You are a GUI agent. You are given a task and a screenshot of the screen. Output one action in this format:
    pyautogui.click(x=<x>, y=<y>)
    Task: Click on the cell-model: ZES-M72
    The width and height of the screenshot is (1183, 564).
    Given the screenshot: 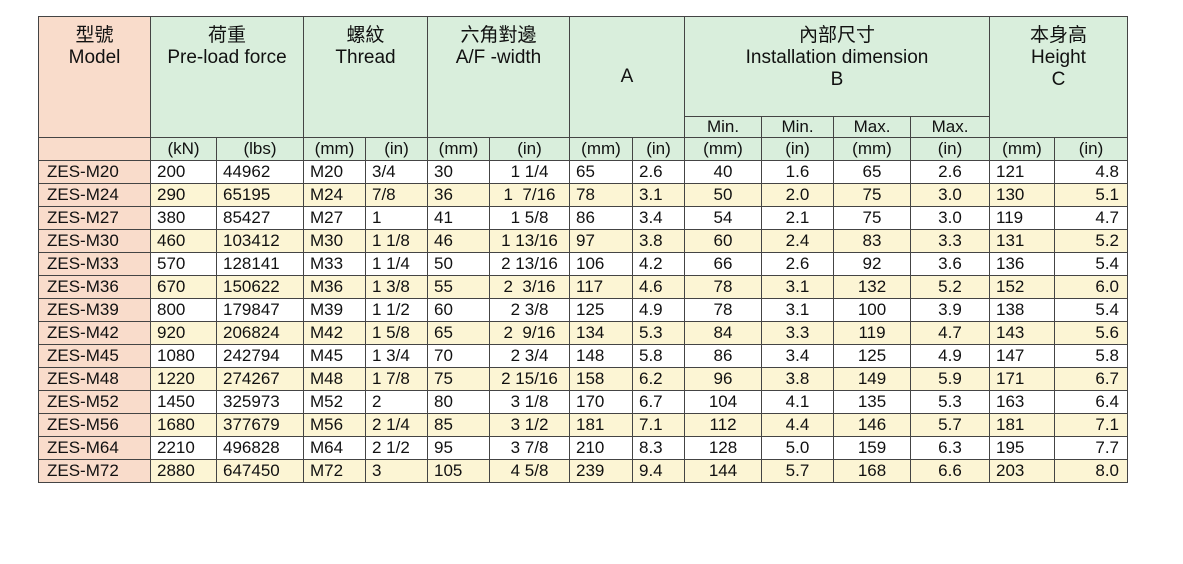 What is the action you would take?
    pyautogui.click(x=94, y=471)
    